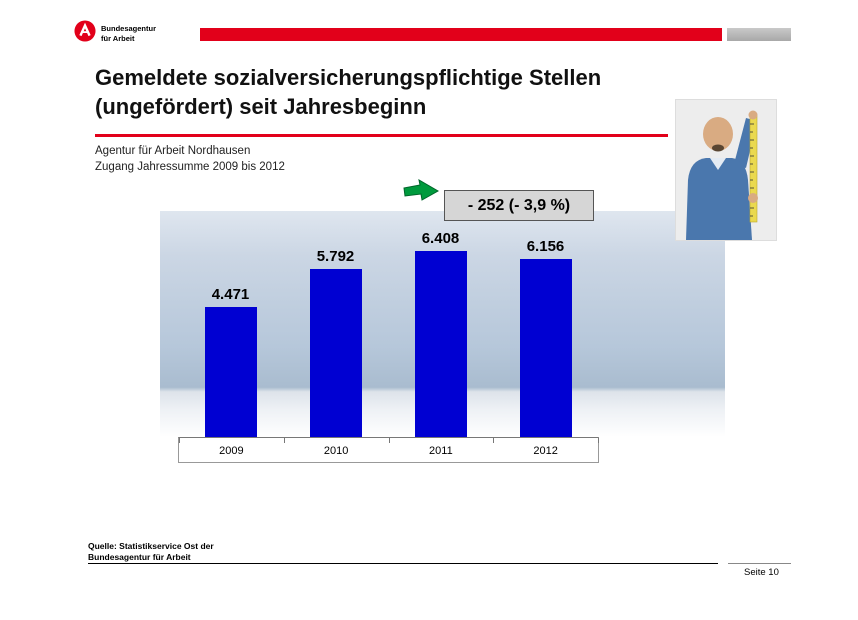  What do you see at coordinates (230, 294) in the screenshot?
I see `bar-value-label: 4.471` at bounding box center [230, 294].